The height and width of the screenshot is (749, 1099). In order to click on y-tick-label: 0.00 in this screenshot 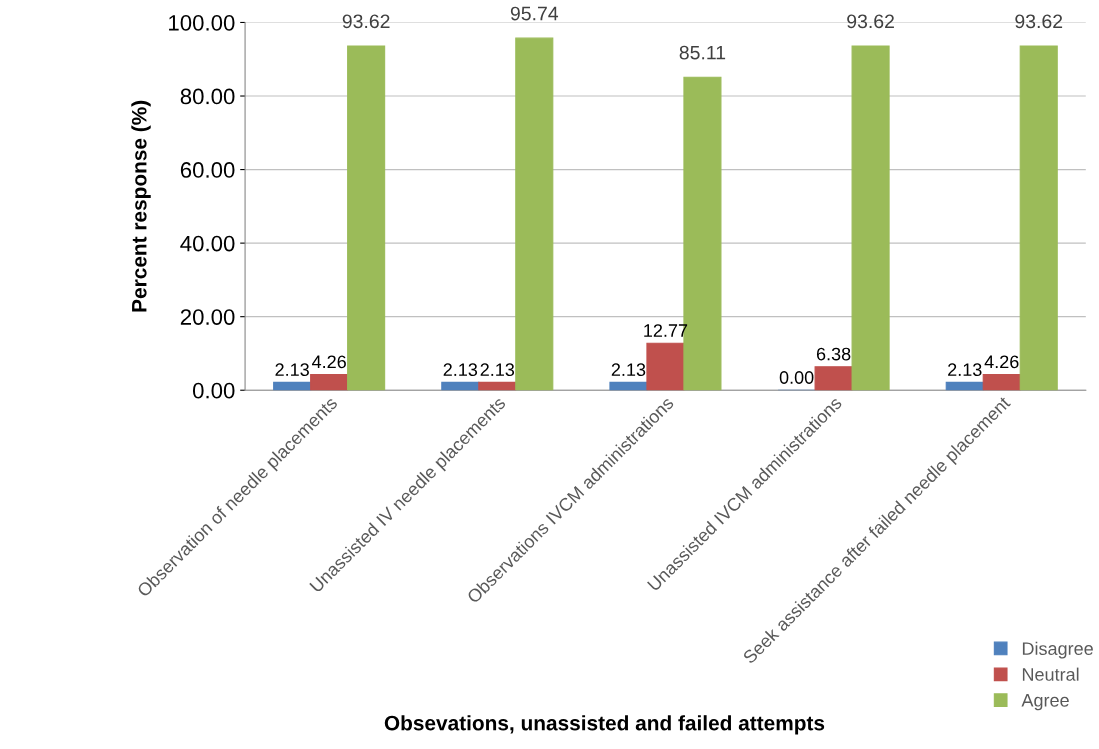, I will do `click(213, 390)`.